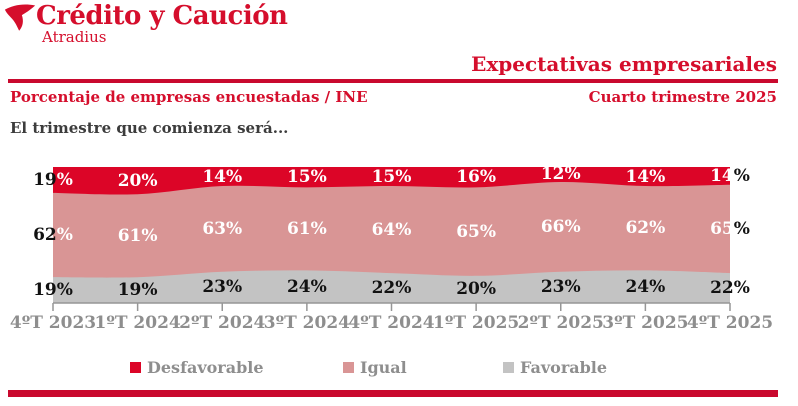 The height and width of the screenshot is (406, 798). I want to click on header-divider, so click(393, 81).